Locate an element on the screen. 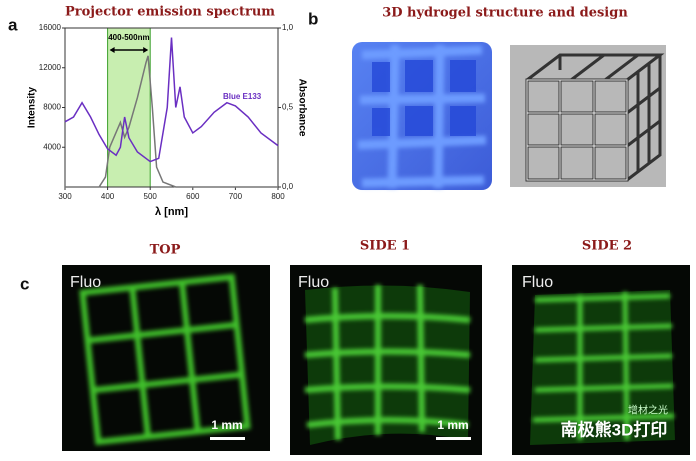  watermark: 南极熊3D打印 is located at coordinates (614, 429).